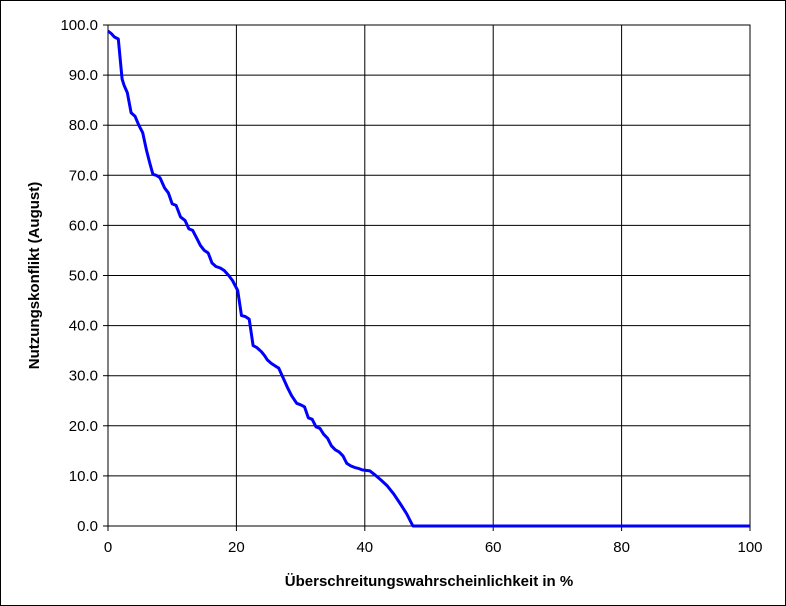 This screenshot has width=786, height=606. Describe the element at coordinates (493, 547) in the screenshot. I see `x-tick-label: 60` at that location.